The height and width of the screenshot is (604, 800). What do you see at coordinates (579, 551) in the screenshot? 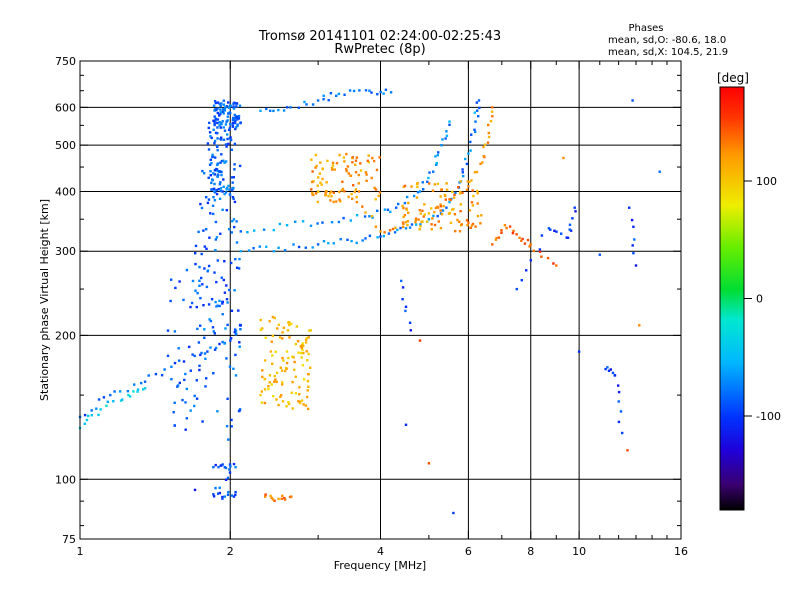
I see `x-tick-label: 10` at bounding box center [579, 551].